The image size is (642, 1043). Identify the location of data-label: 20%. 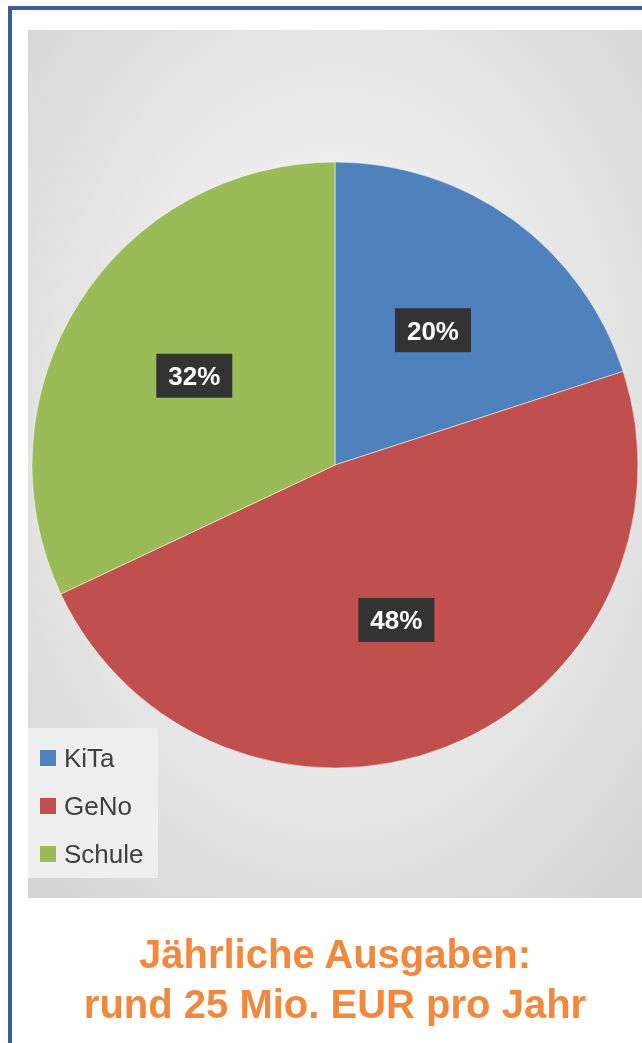
(432, 330).